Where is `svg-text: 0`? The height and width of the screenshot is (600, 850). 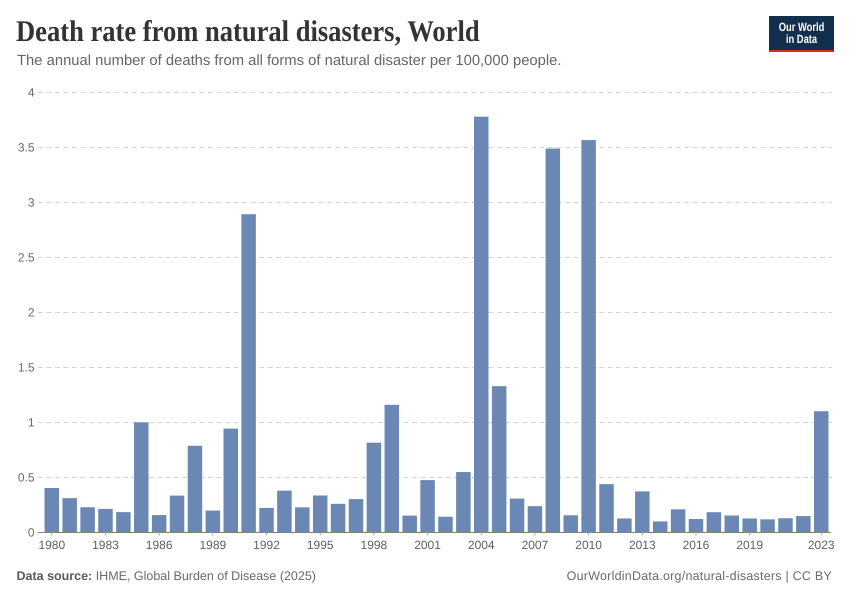
svg-text: 0 is located at coordinates (31, 532).